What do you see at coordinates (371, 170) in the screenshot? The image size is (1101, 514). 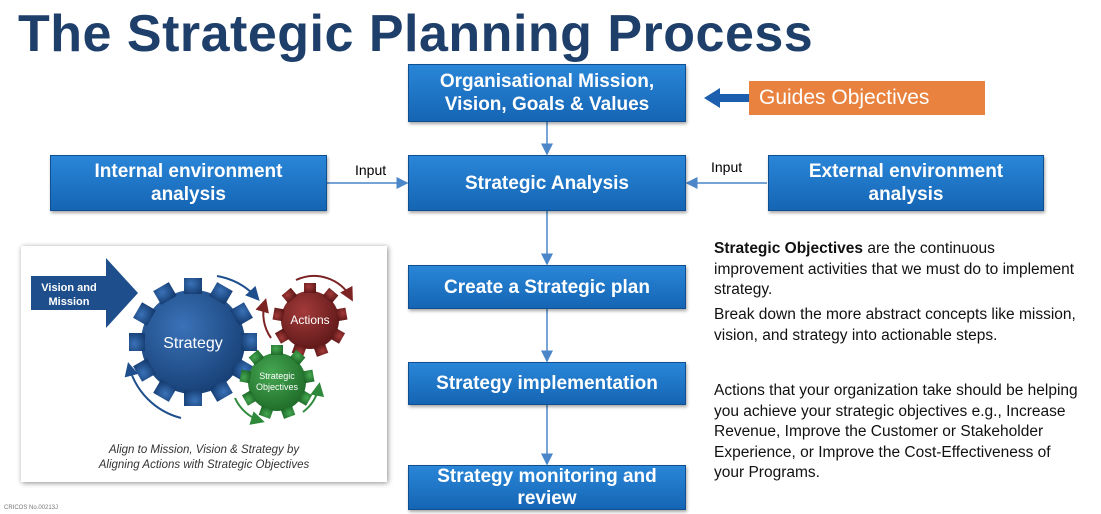 I see `input-label-left: Input` at bounding box center [371, 170].